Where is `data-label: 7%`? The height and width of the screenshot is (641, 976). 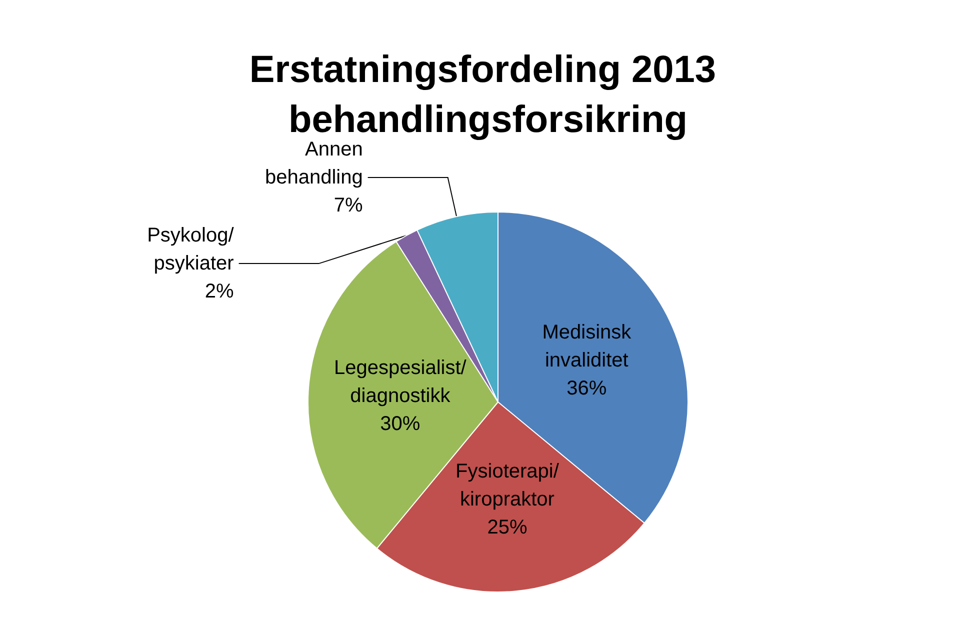 data-label: 7% is located at coordinates (349, 205).